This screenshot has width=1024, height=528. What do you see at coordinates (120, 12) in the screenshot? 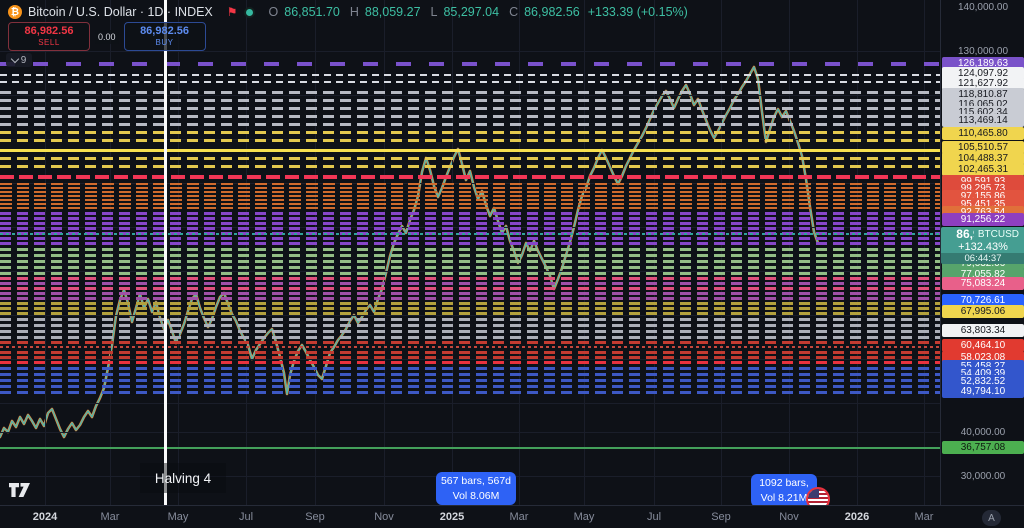
I see `symbol-title: Bitcoin / U.S. Dollar · 1D · INDEX` at bounding box center [120, 12].